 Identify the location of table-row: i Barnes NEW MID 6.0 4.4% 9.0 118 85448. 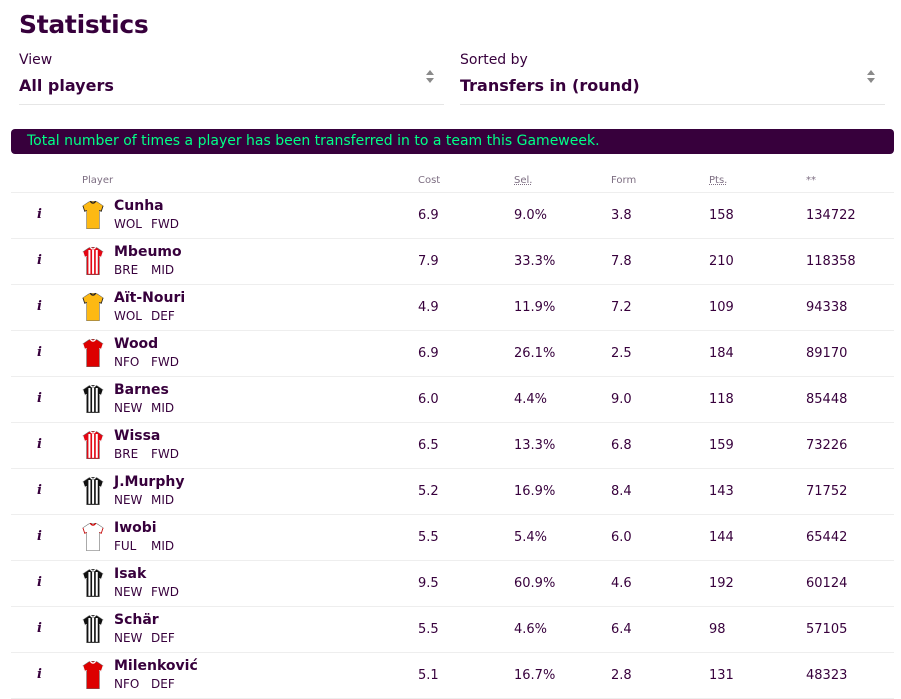
(452, 400).